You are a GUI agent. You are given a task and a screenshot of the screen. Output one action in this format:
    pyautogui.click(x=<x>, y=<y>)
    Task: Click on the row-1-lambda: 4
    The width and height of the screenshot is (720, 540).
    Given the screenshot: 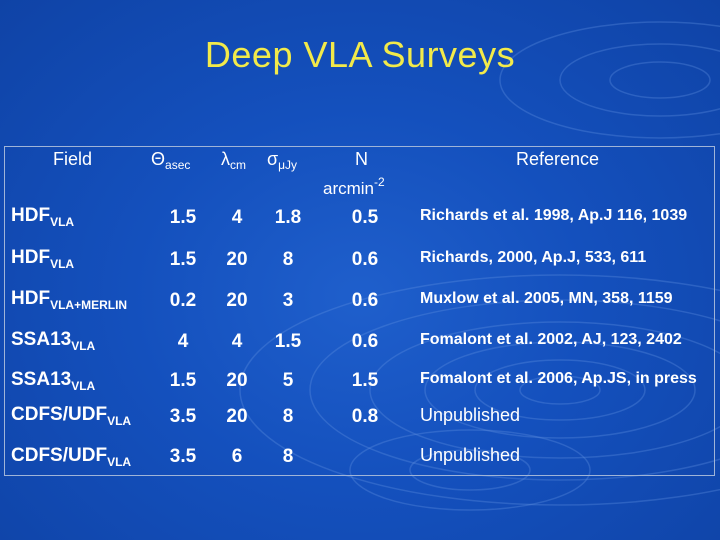 What is the action you would take?
    pyautogui.click(x=237, y=217)
    